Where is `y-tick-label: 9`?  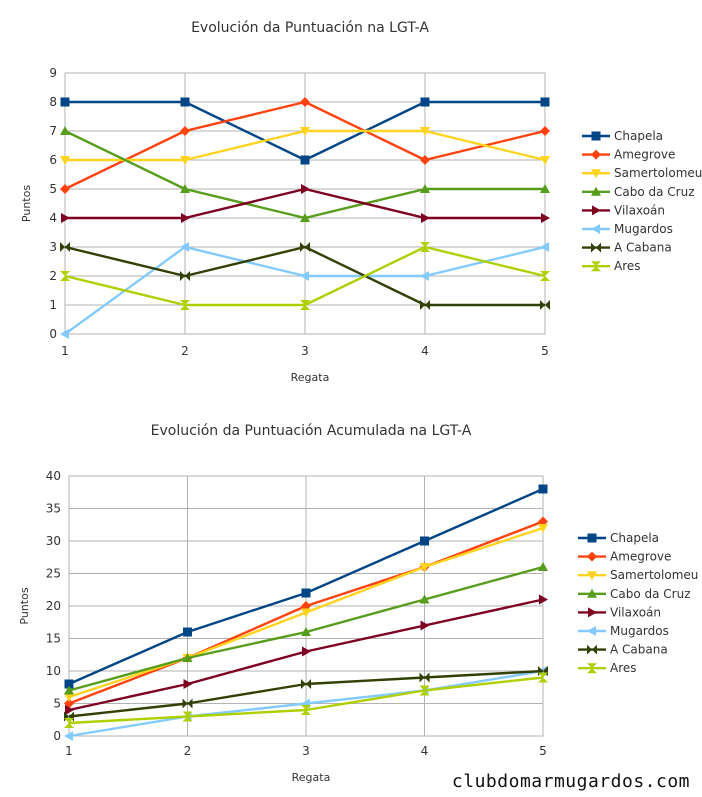 y-tick-label: 9 is located at coordinates (53, 73).